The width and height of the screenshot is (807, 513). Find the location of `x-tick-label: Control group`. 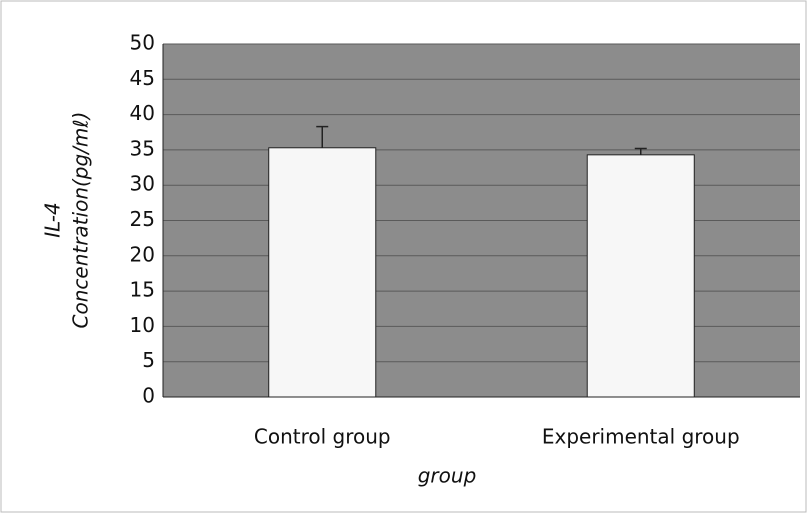

x-tick-label: Control group is located at coordinates (322, 437).